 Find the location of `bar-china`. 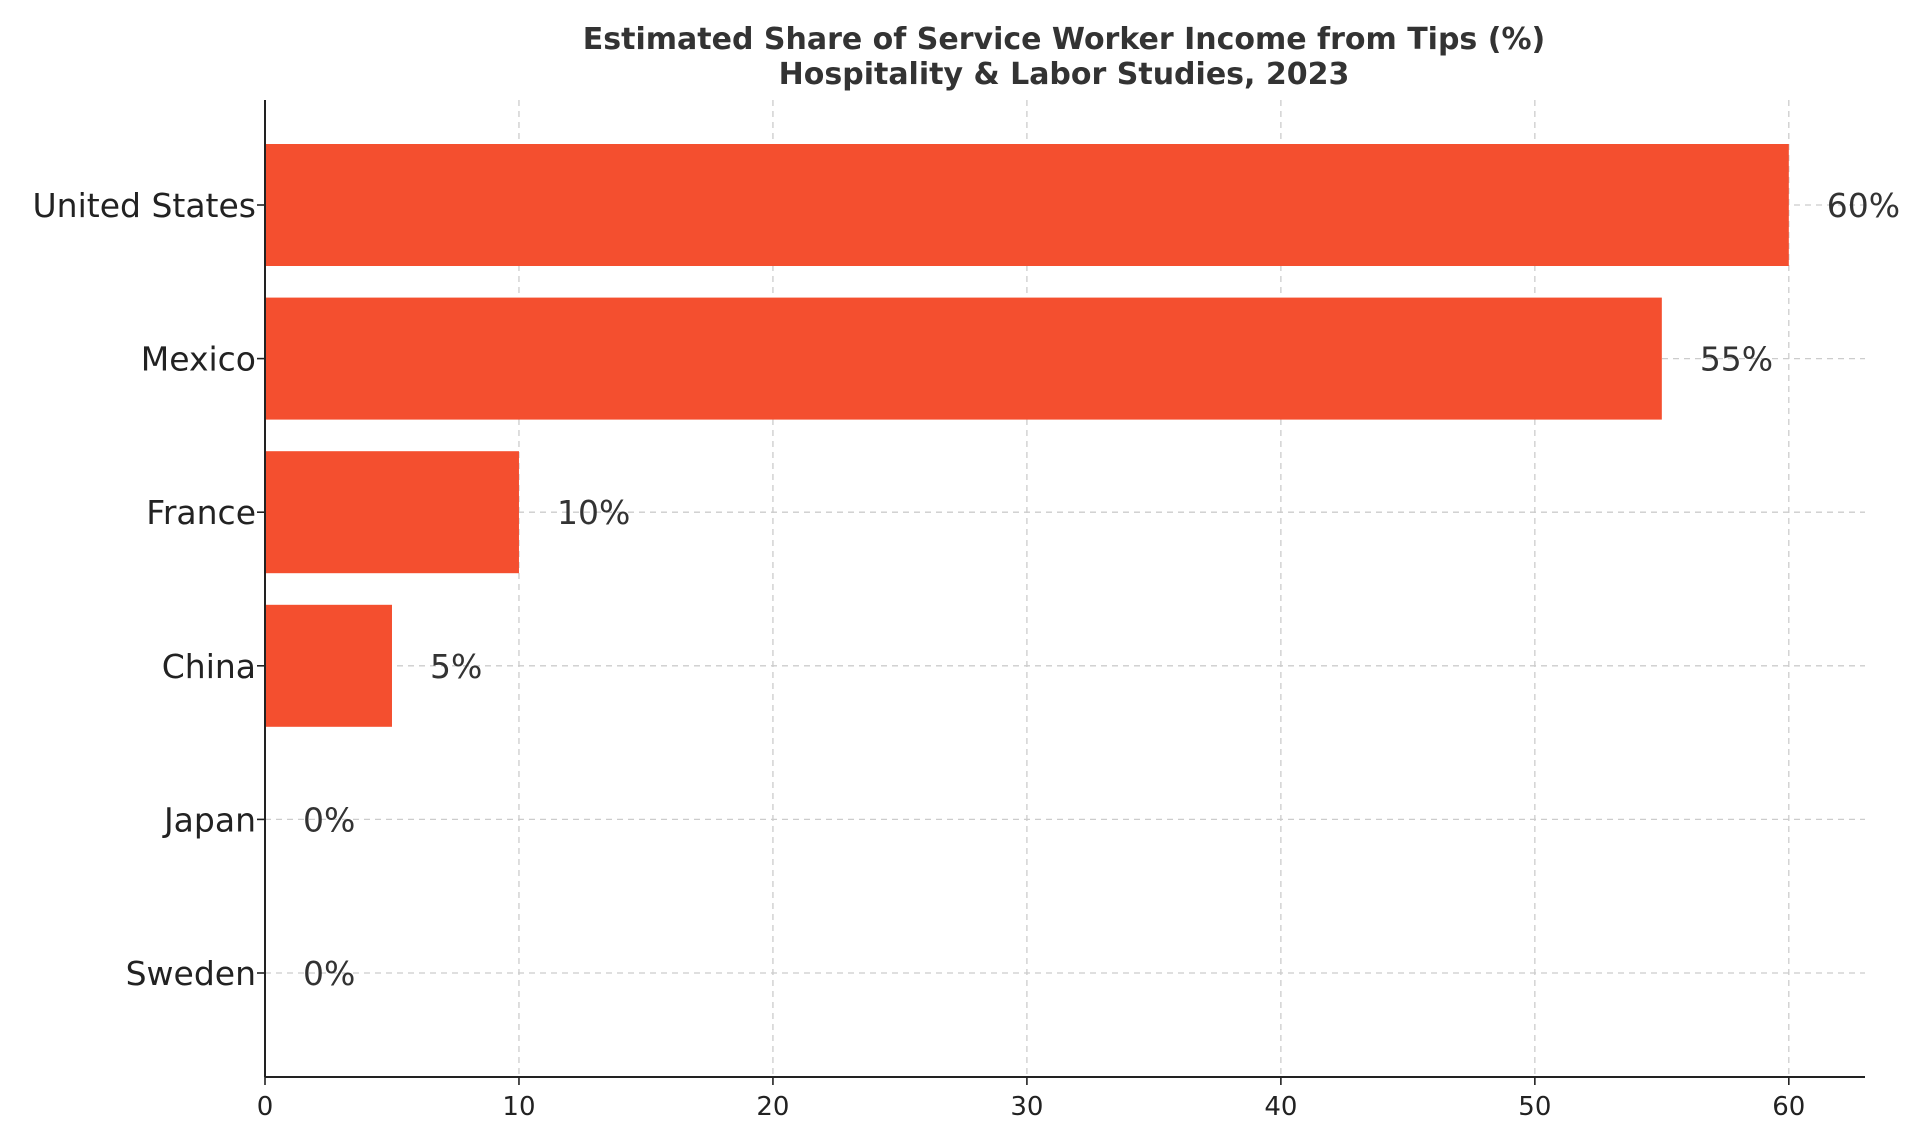

bar-china is located at coordinates (328, 665).